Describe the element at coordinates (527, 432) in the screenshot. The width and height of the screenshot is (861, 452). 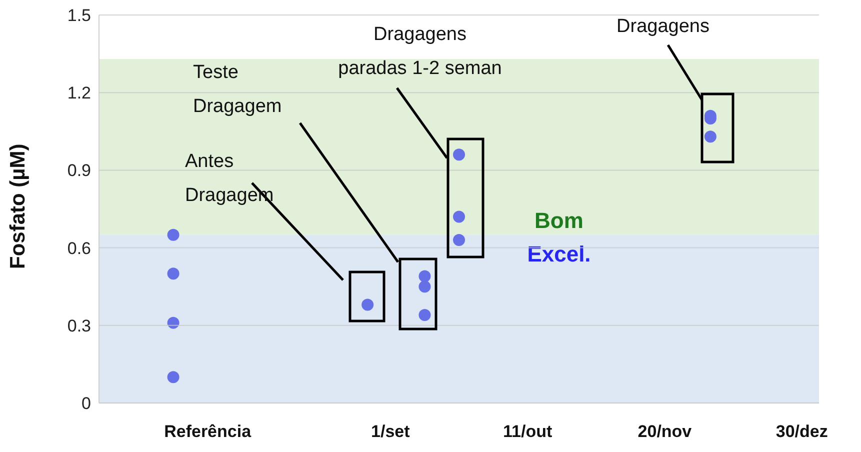
I see `x-tick-label: 11/out` at that location.